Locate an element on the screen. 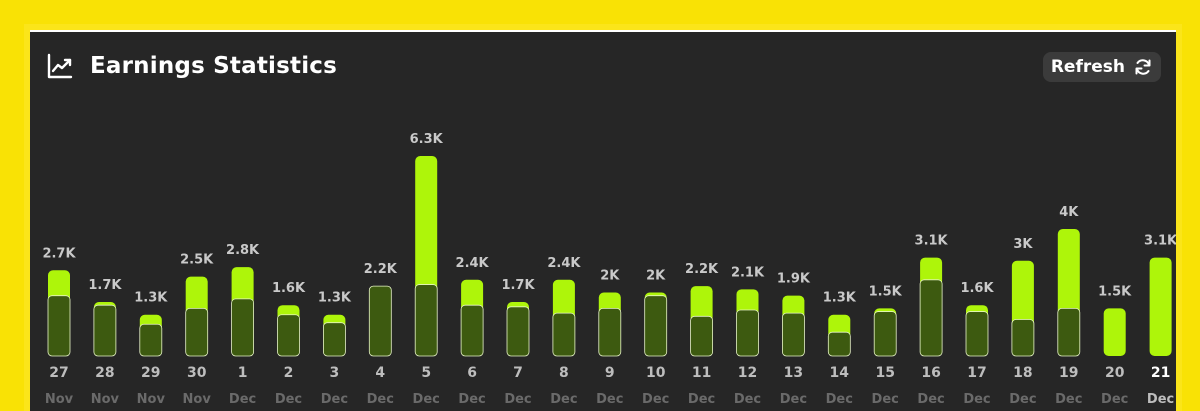 The width and height of the screenshot is (1200, 411). bar-value-label: 3.1K is located at coordinates (1160, 241).